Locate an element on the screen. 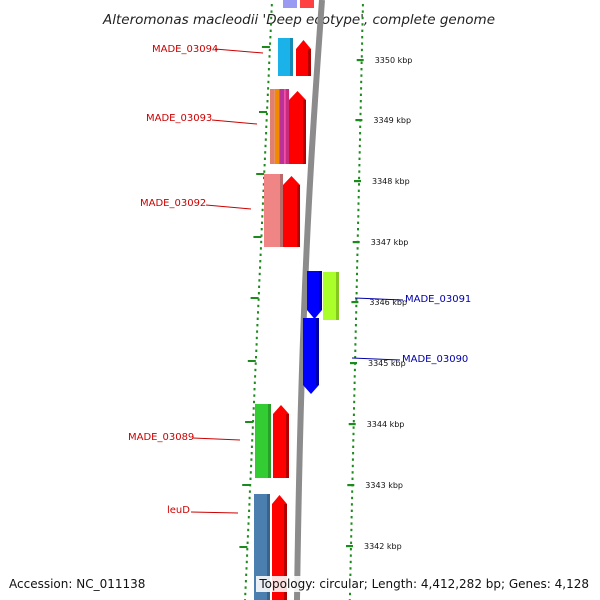  cog-block-shade is located at coordinates (291, 57).